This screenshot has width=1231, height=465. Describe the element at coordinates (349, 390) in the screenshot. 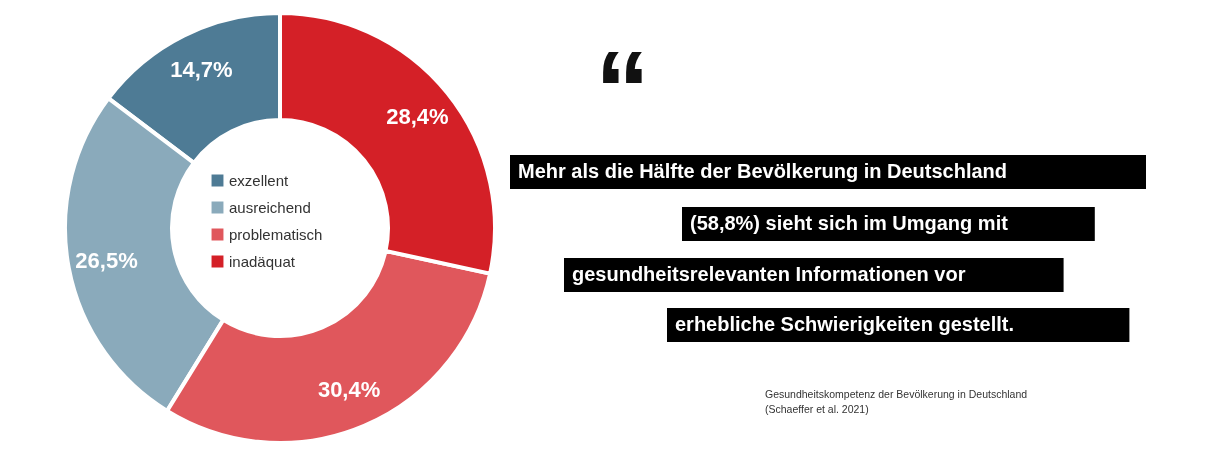

I see `data-label: 30,4%` at that location.